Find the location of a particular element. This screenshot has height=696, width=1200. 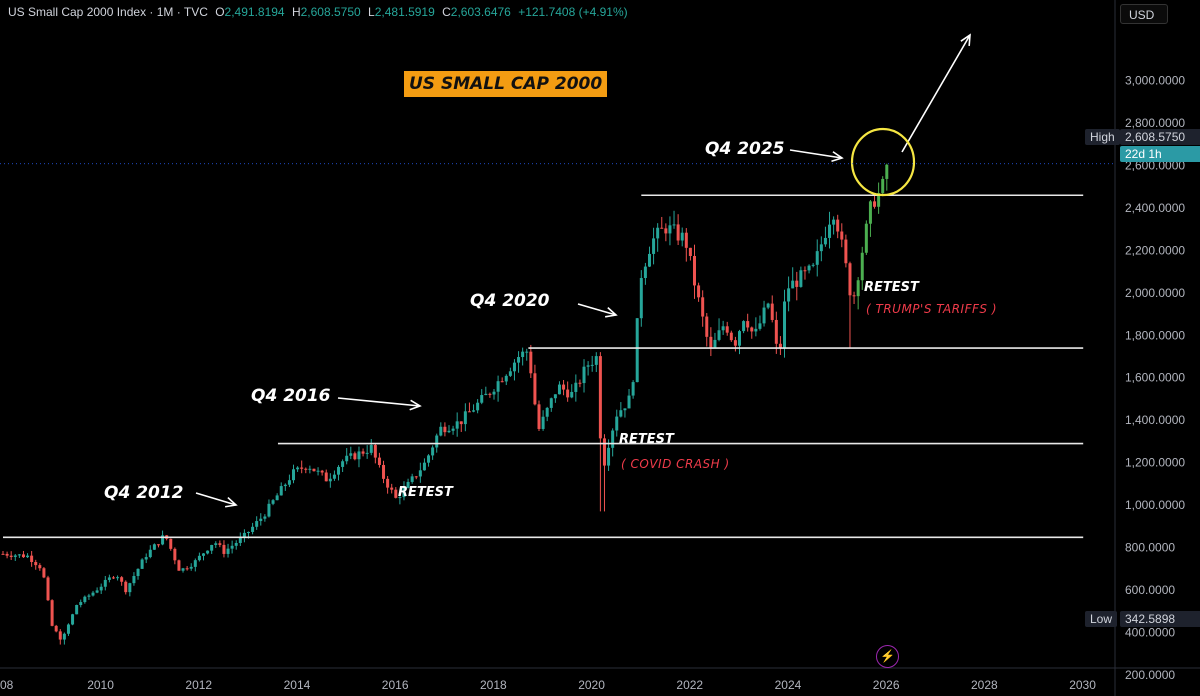

y-tick-label: 1,800.0000 is located at coordinates (1155, 335).